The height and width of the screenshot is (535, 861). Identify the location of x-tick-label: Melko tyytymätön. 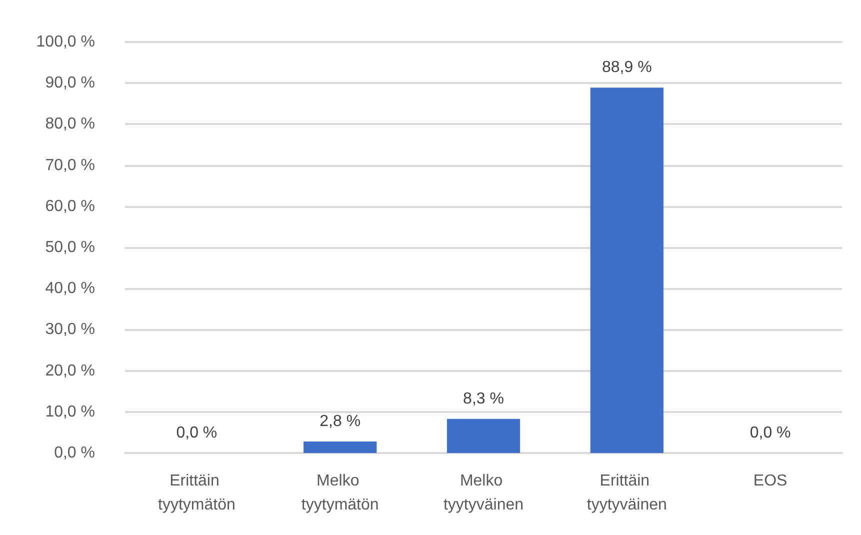
(340, 493).